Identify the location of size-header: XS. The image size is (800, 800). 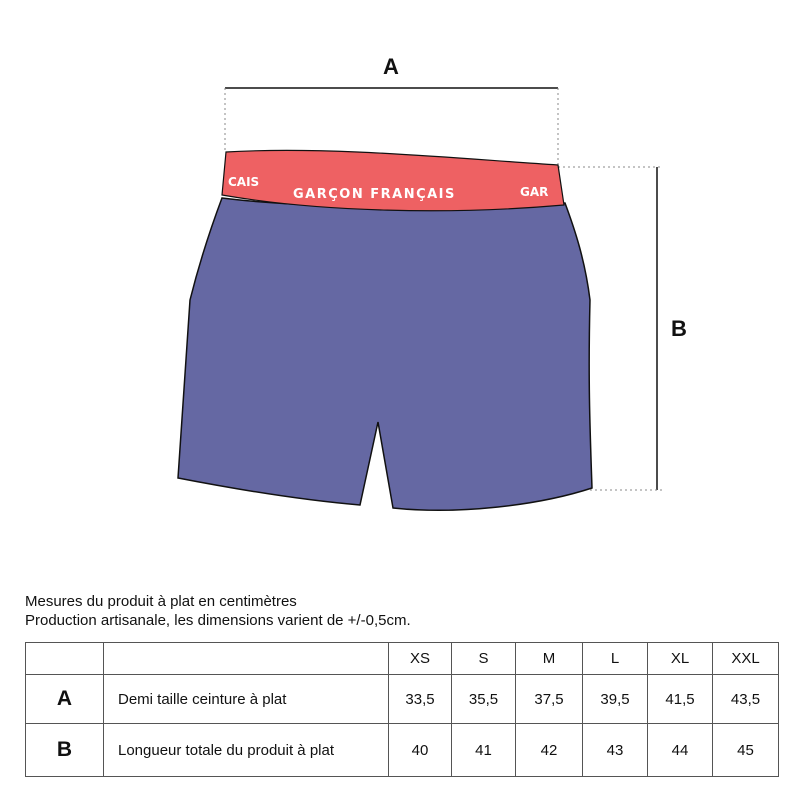
(420, 658).